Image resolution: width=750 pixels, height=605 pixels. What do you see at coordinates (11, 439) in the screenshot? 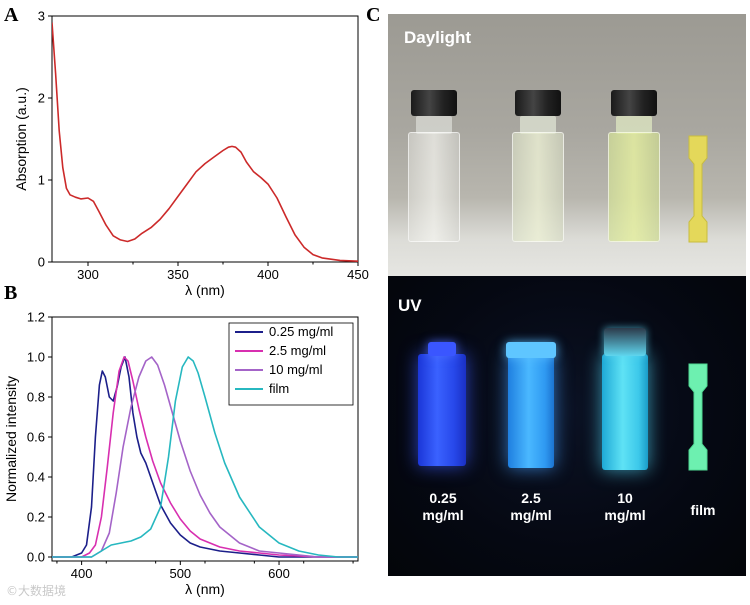
I see `y-axis-label: Normalized intensity` at bounding box center [11, 439].